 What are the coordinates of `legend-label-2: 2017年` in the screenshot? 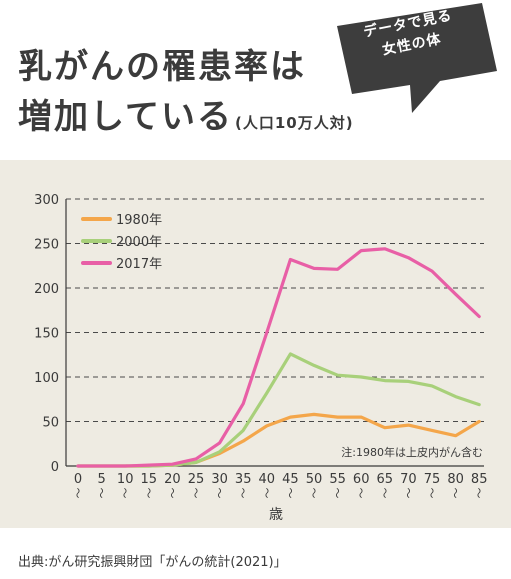 It's located at (139, 264).